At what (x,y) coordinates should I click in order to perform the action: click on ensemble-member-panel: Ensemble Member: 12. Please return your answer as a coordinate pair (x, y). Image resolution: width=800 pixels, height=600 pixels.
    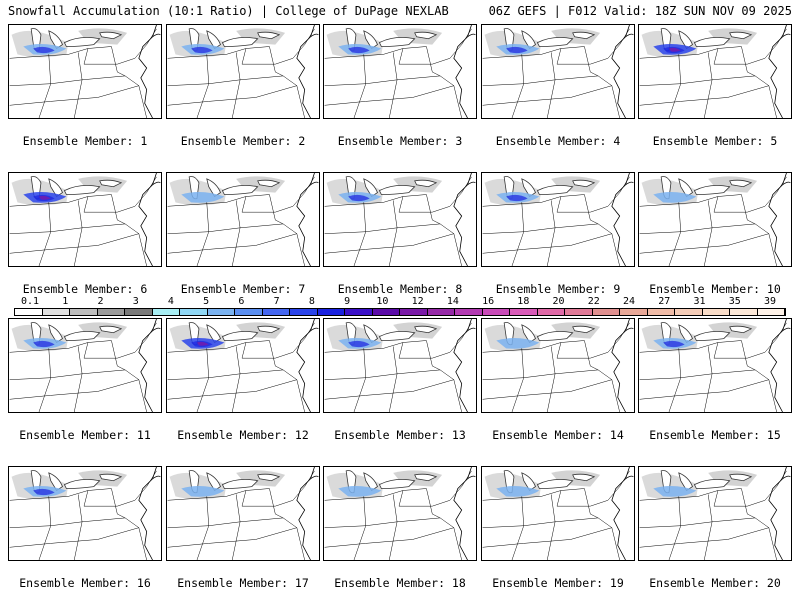
    Looking at the image, I should click on (243, 380).